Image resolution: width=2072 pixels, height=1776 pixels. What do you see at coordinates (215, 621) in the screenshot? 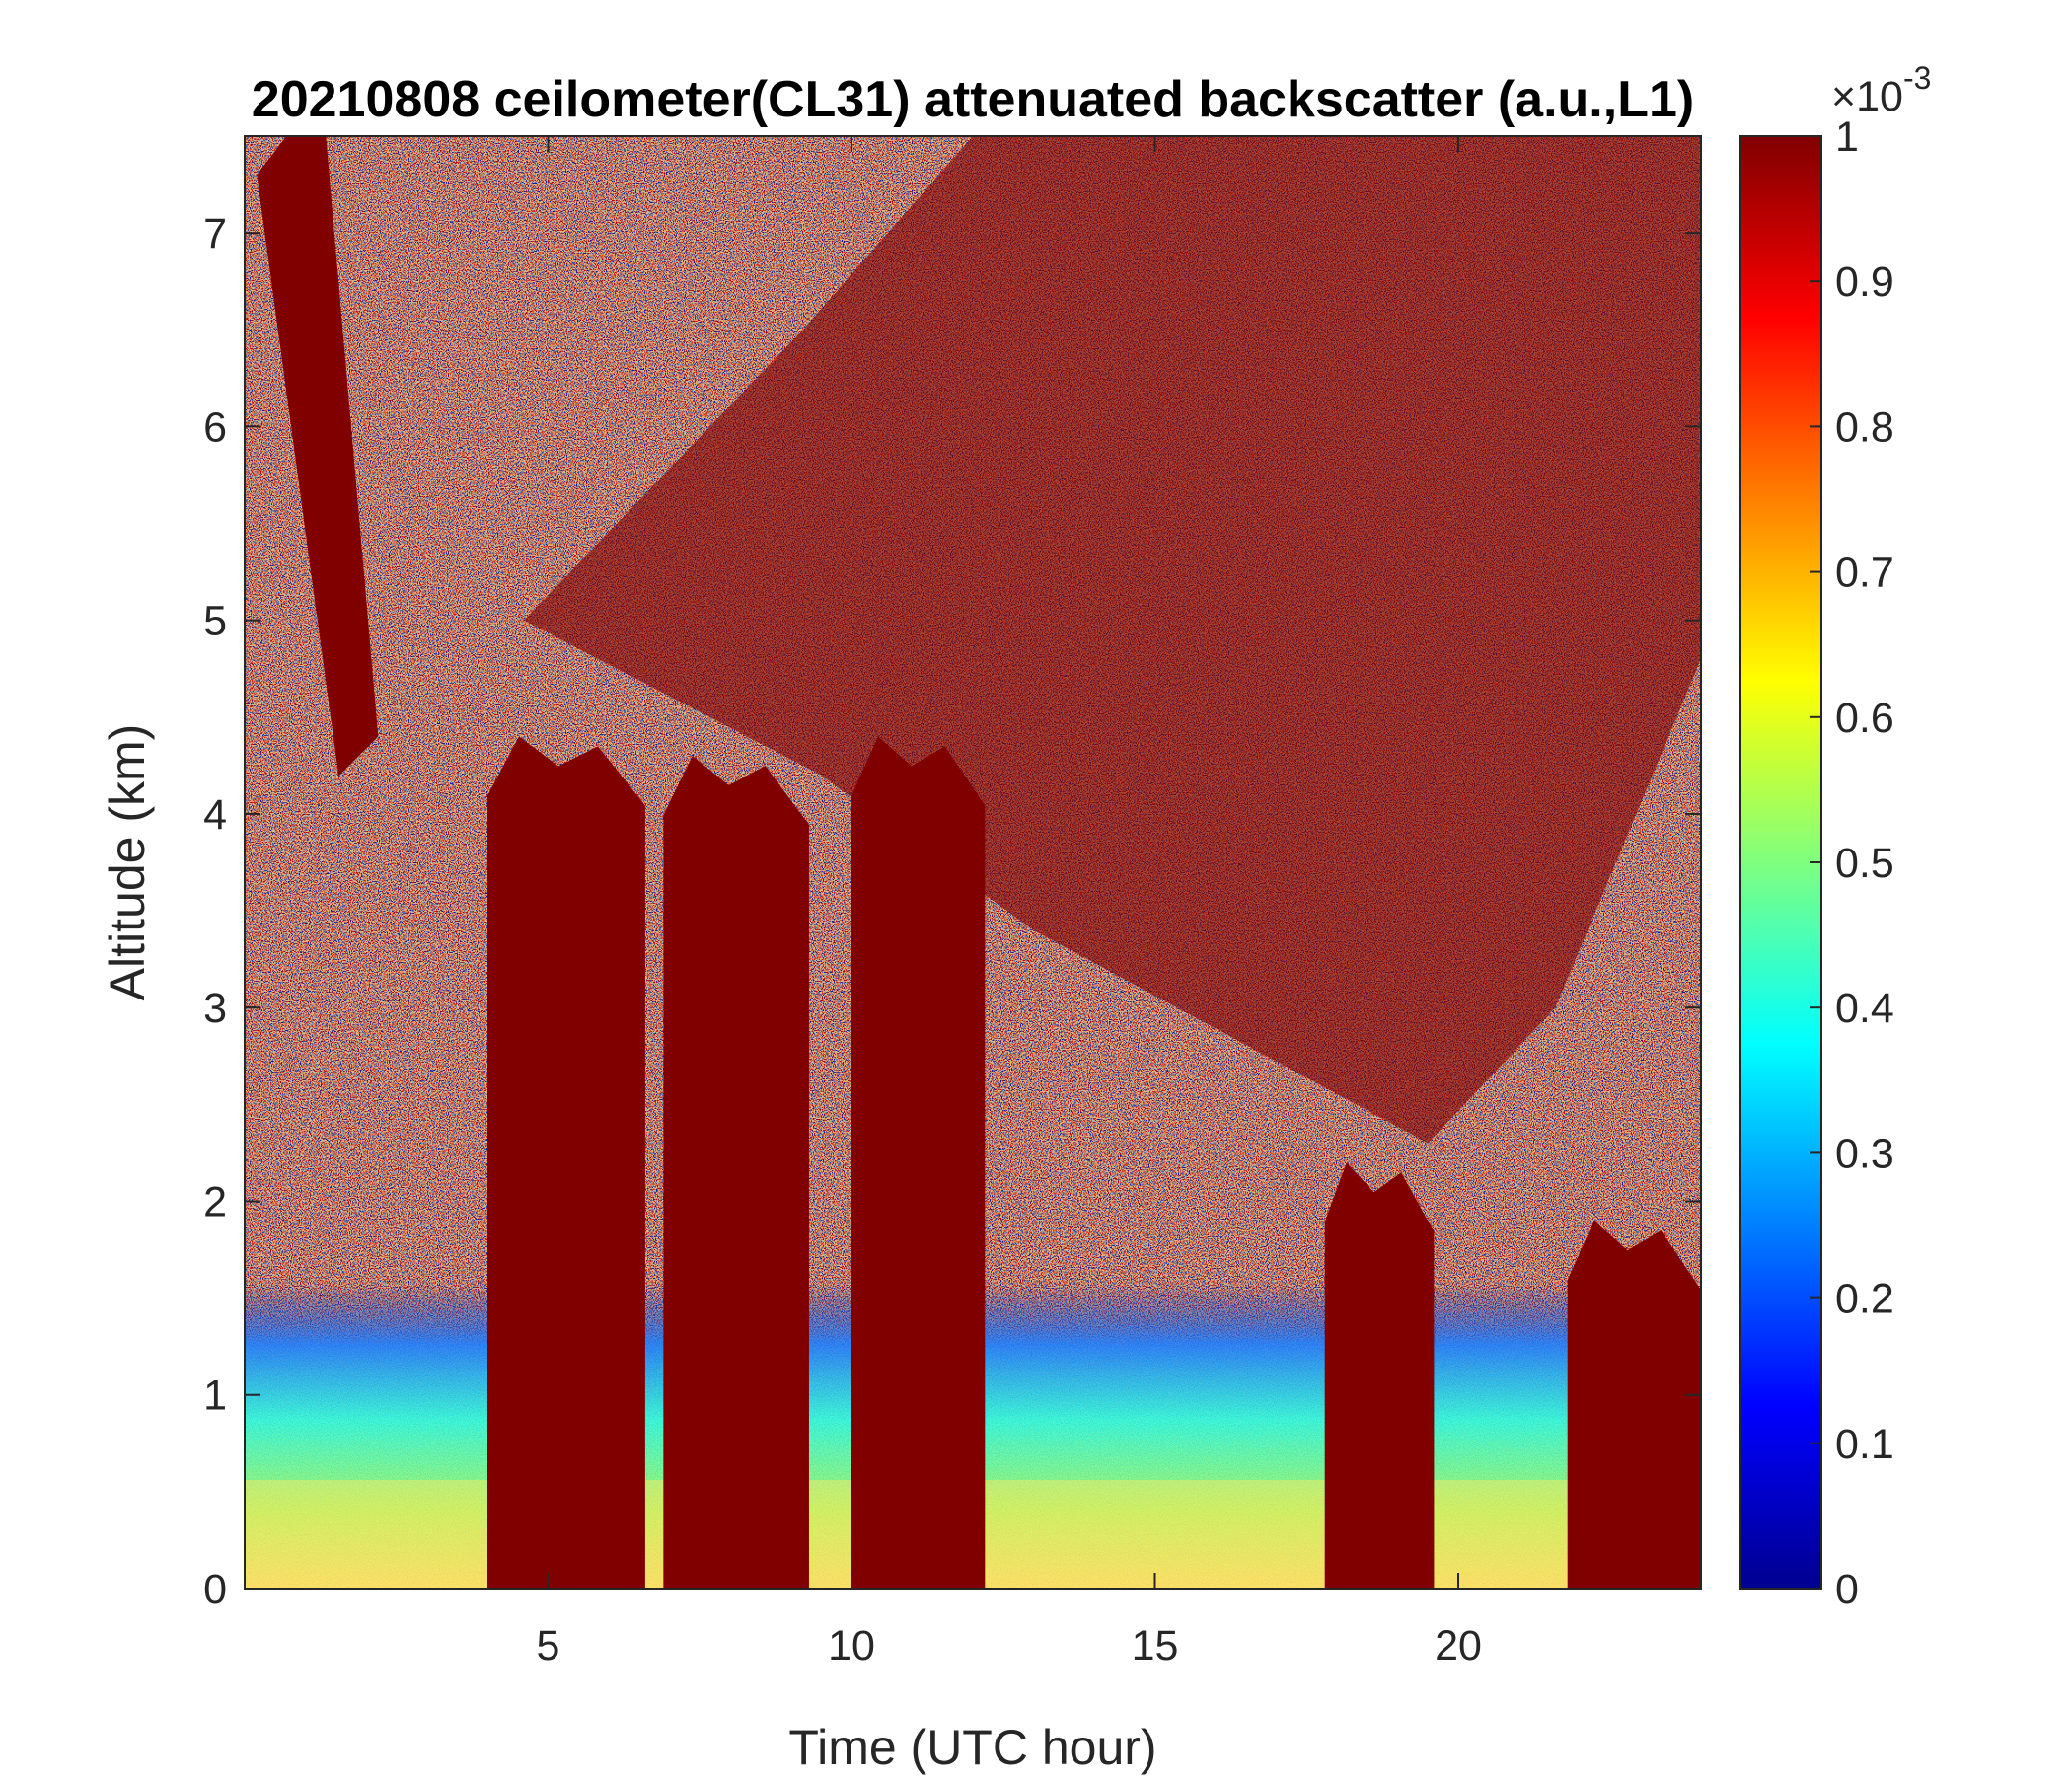
I see `y-tick-label: 5` at bounding box center [215, 621].